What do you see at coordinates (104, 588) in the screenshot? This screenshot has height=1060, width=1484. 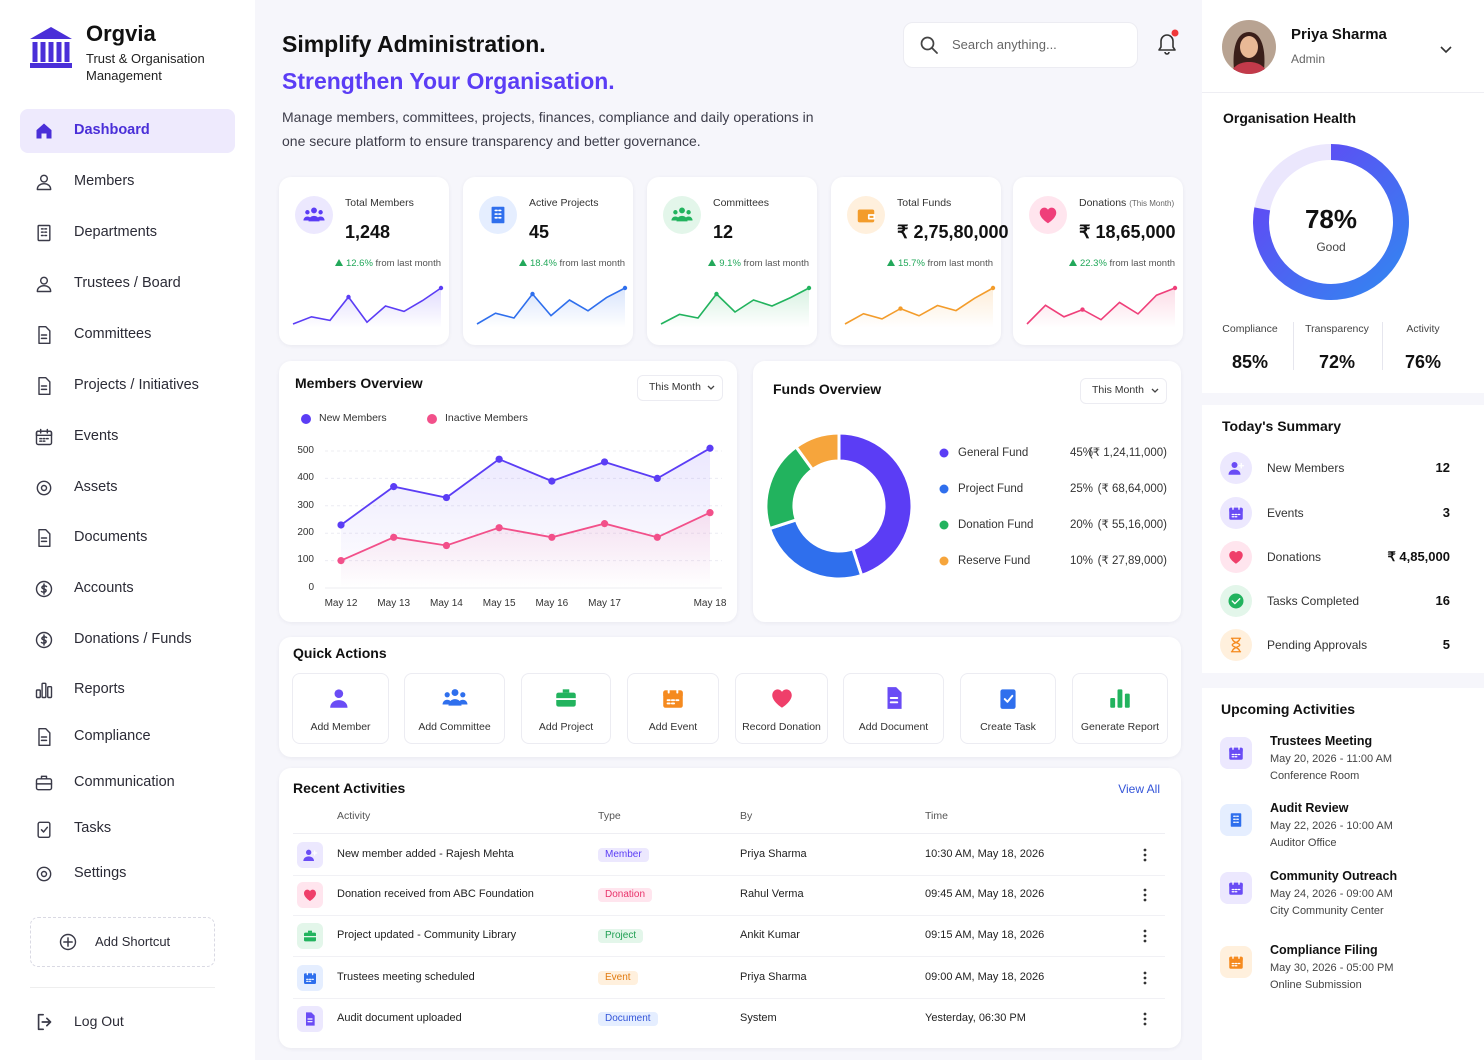 I see `nav-item: Accounts` at bounding box center [104, 588].